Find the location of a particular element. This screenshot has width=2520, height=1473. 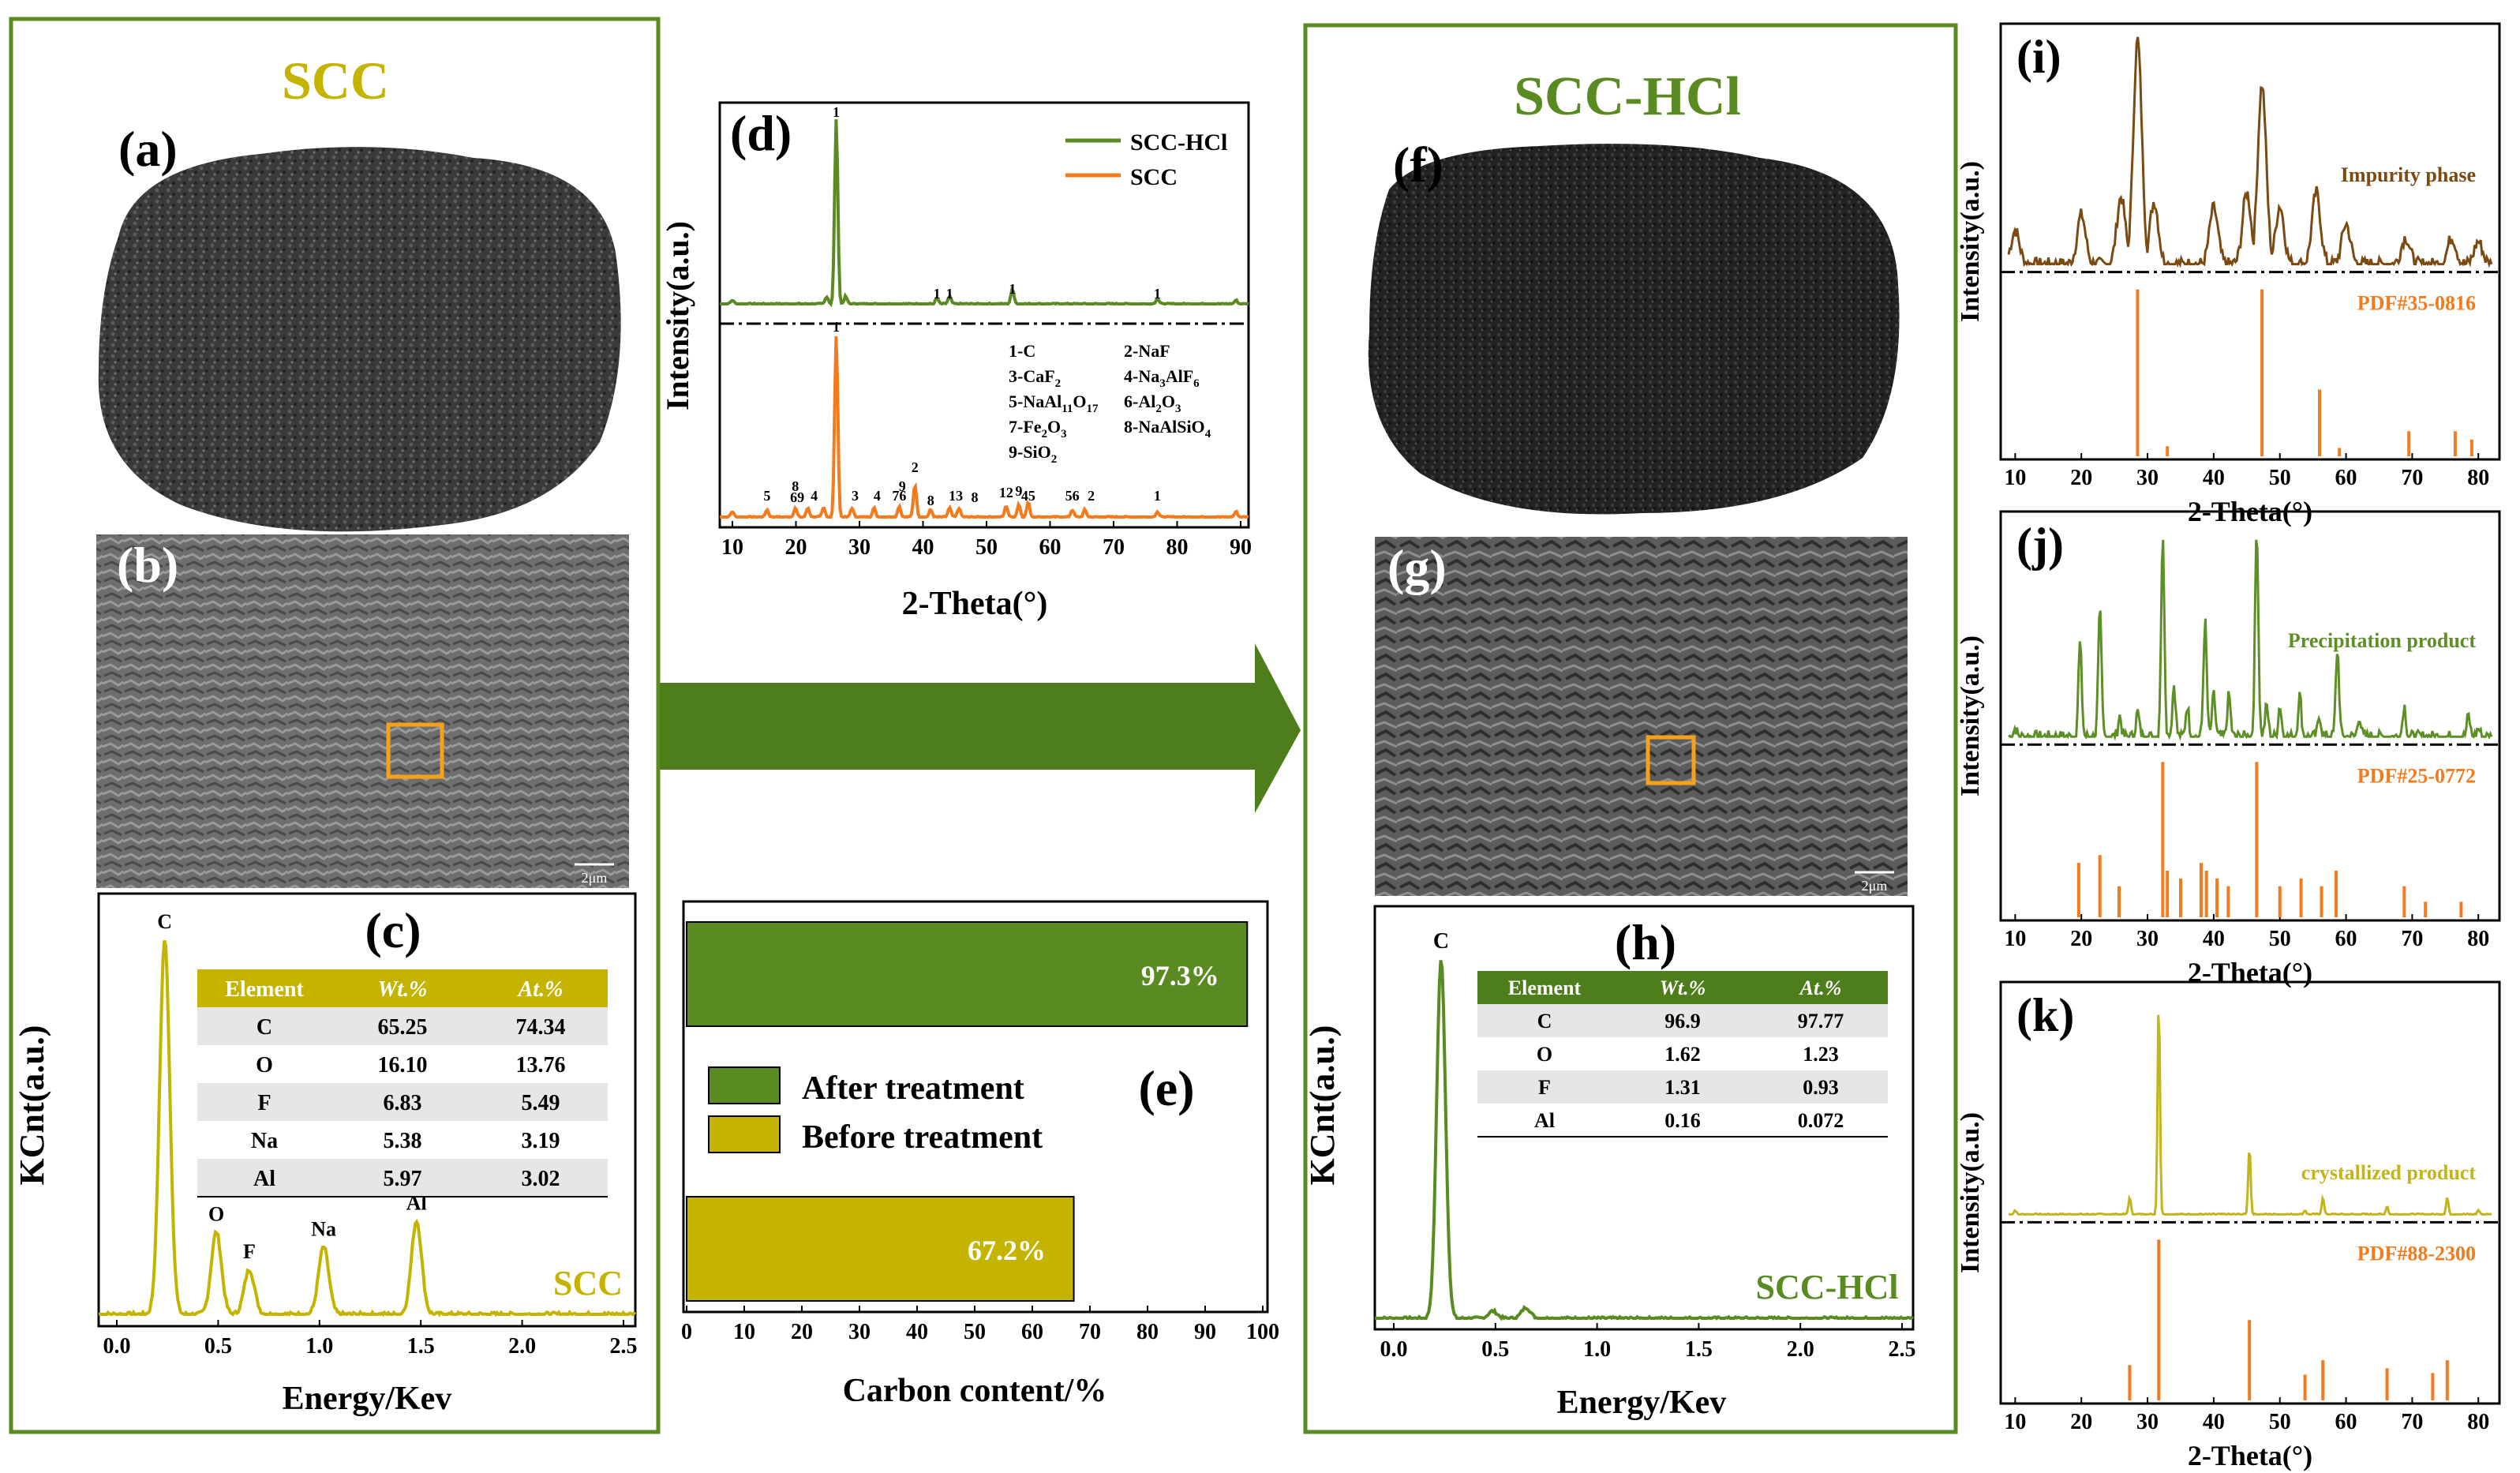

xrd-d-series-scc-hcl is located at coordinates (984, 213).